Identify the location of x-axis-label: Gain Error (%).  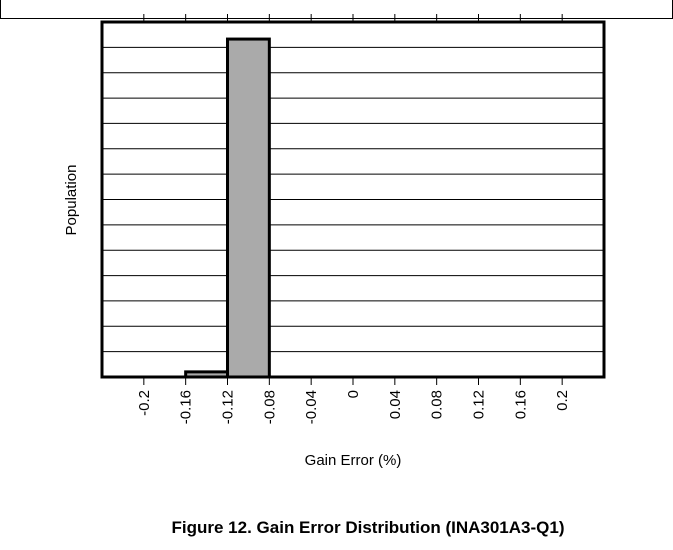
(353, 460).